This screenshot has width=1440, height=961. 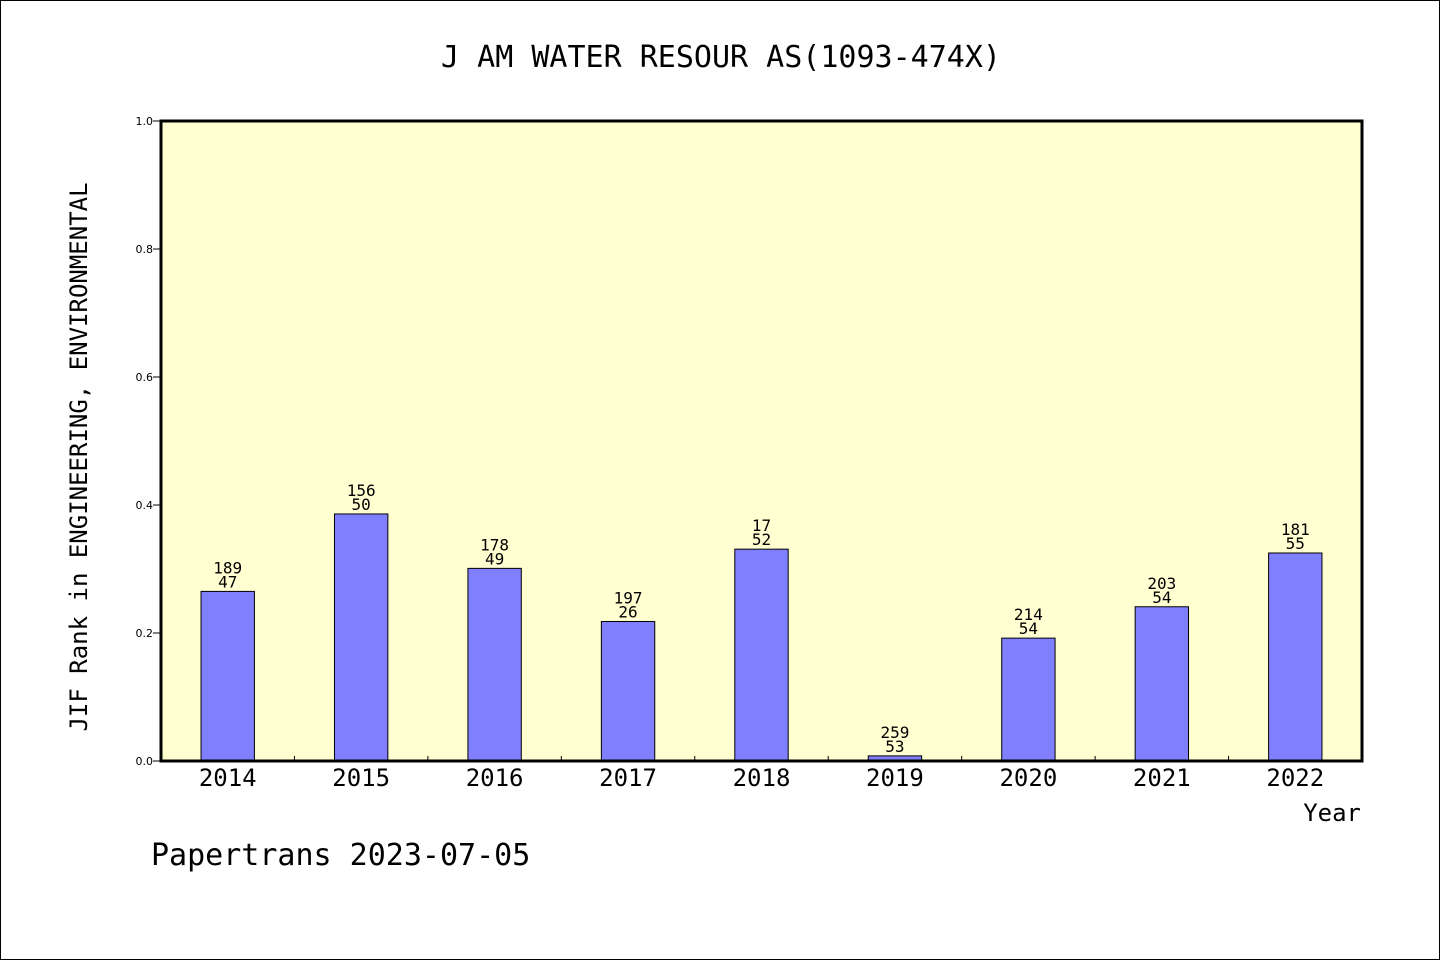 What do you see at coordinates (361, 637) in the screenshot?
I see `bar-2015` at bounding box center [361, 637].